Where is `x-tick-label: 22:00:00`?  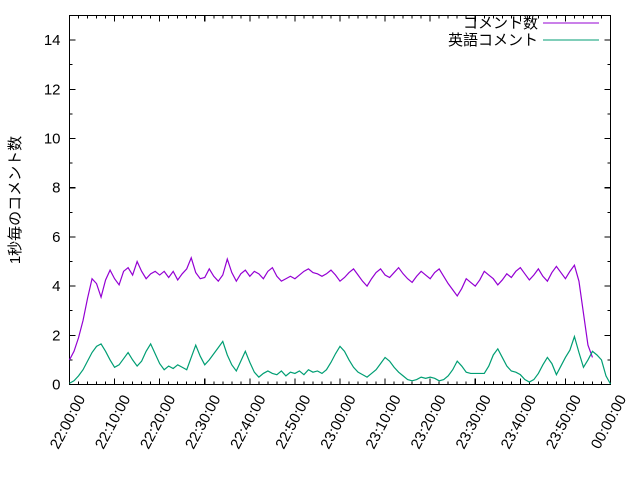 x-tick-label: 22:00:00 is located at coordinates (68, 422).